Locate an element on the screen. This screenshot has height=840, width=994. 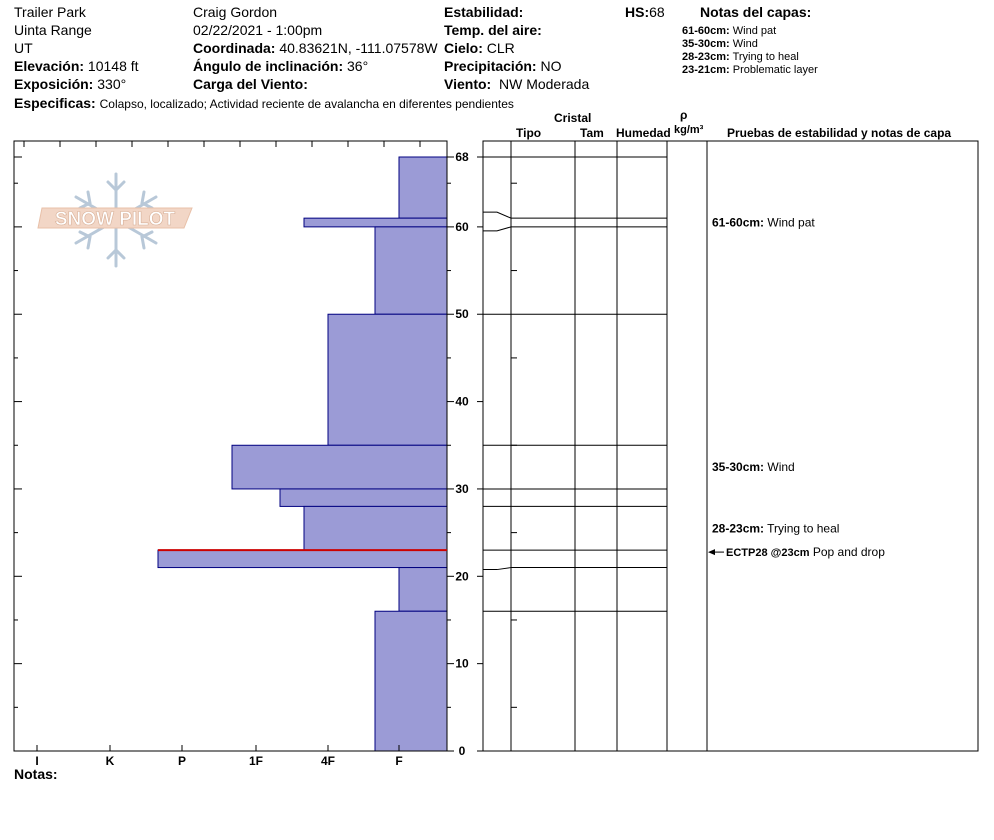
stability-test-text: ECTP28 @23cm Pop and drop is located at coordinates (805, 552).